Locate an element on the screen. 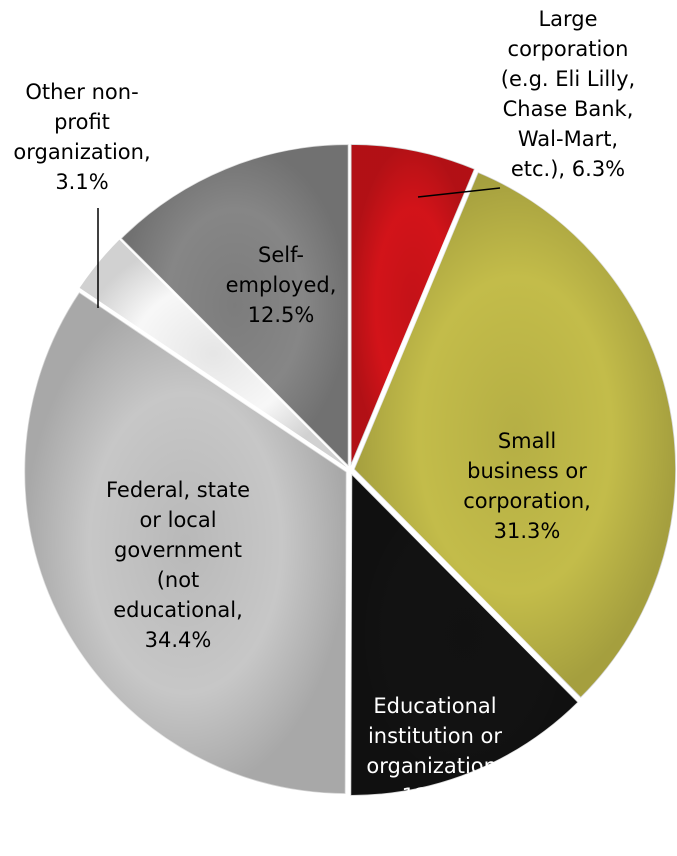  slice-label-5: Self-employed, 12.5% is located at coordinates (281, 285).